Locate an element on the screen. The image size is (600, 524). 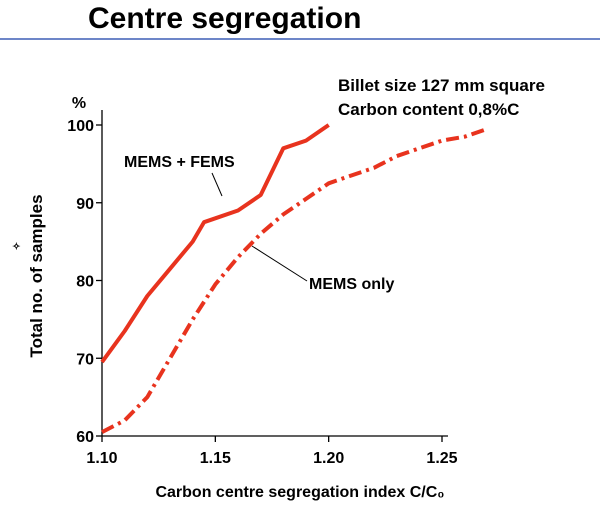
page-title: Centre segregation is located at coordinates (225, 18).